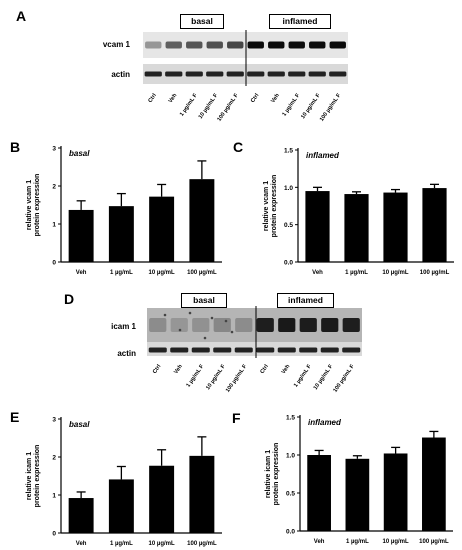 The width and height of the screenshot is (462, 550). Describe the element at coordinates (202, 273) in the screenshot. I see `chart-b-category-label: 100 µg/mL` at that location.